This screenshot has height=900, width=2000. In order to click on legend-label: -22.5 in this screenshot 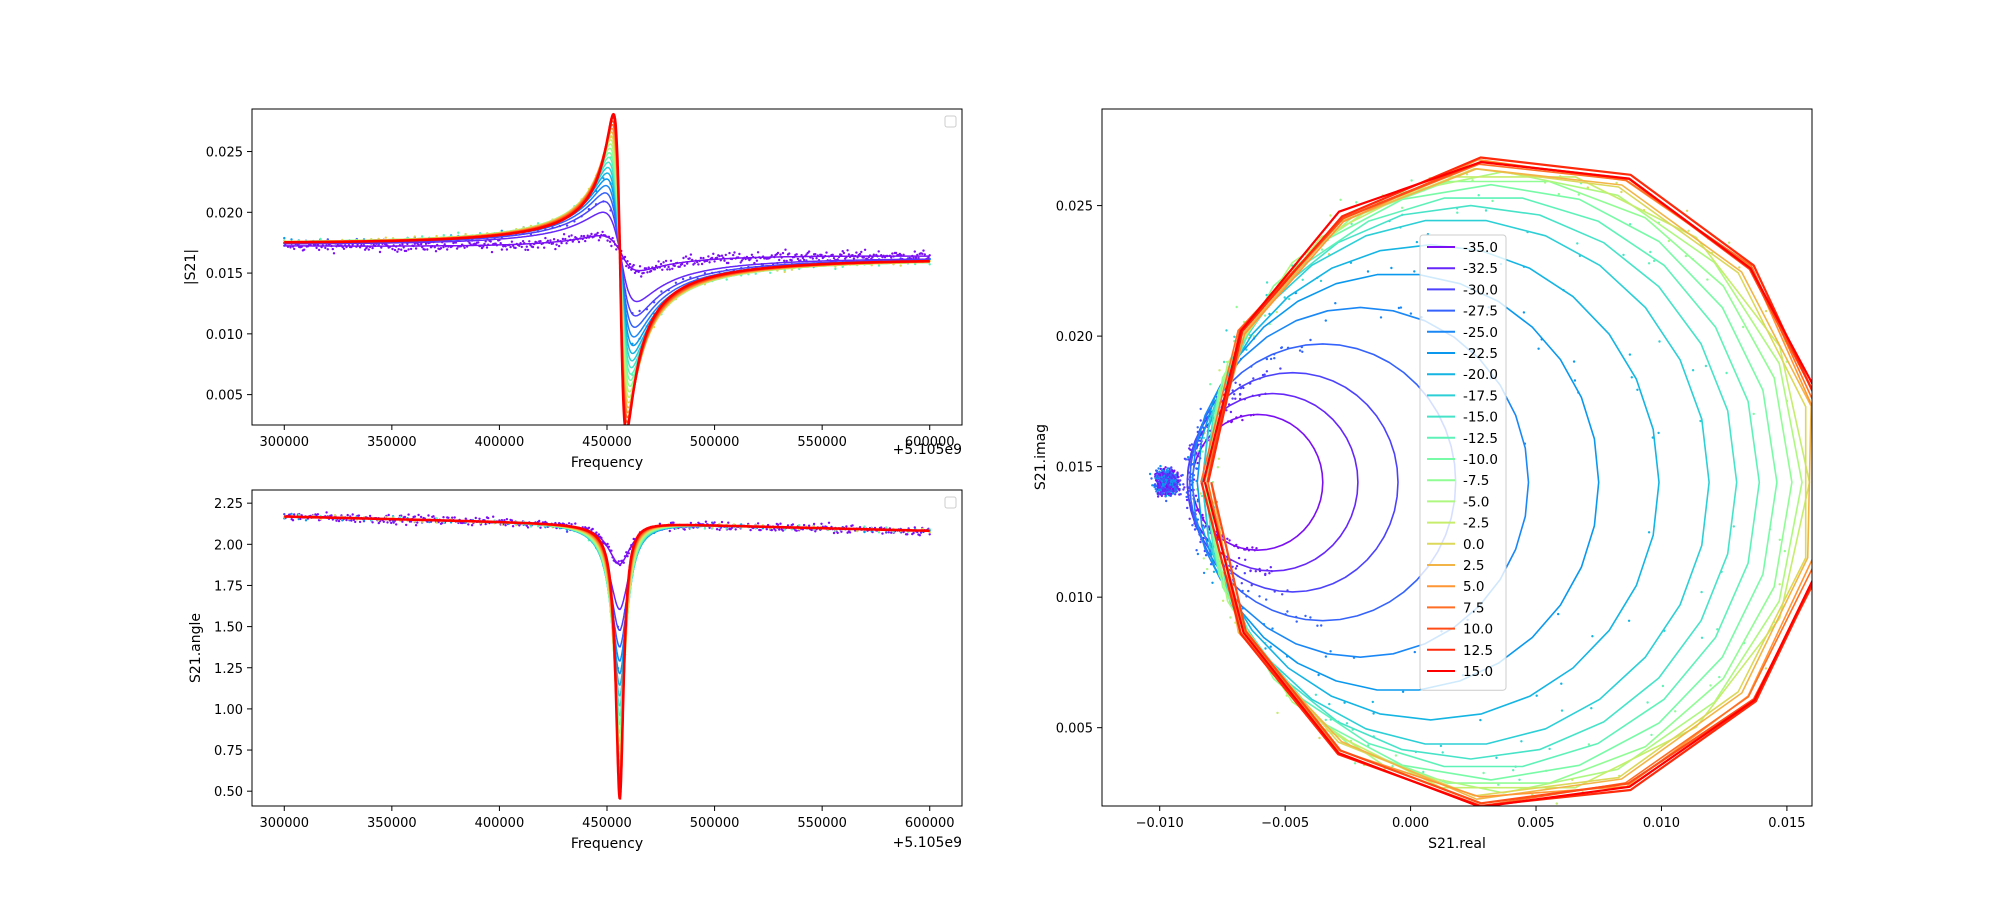, I will do `click(1480, 354)`.